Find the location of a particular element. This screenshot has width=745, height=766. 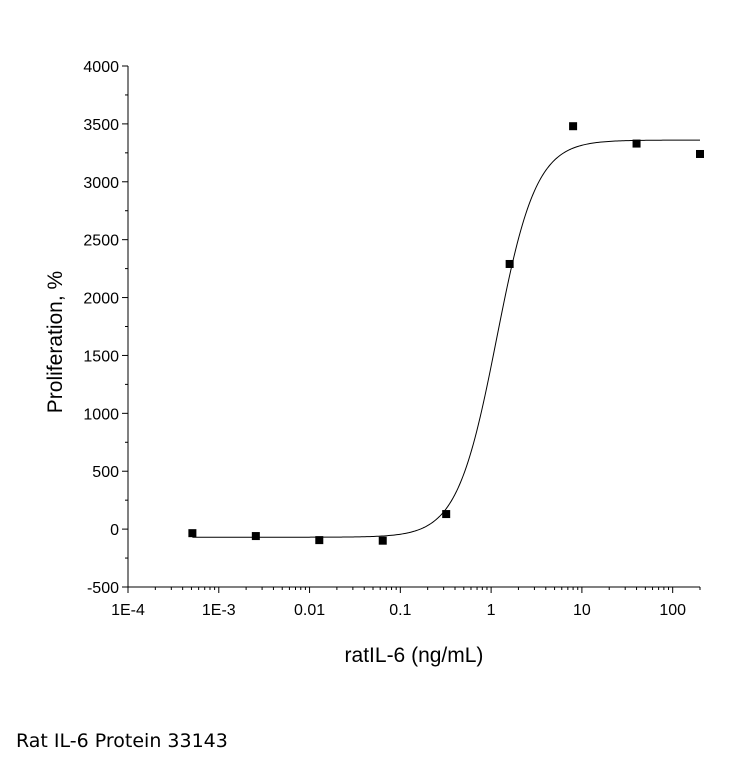

y-axis-title: Proliferation, % is located at coordinates (55, 342).